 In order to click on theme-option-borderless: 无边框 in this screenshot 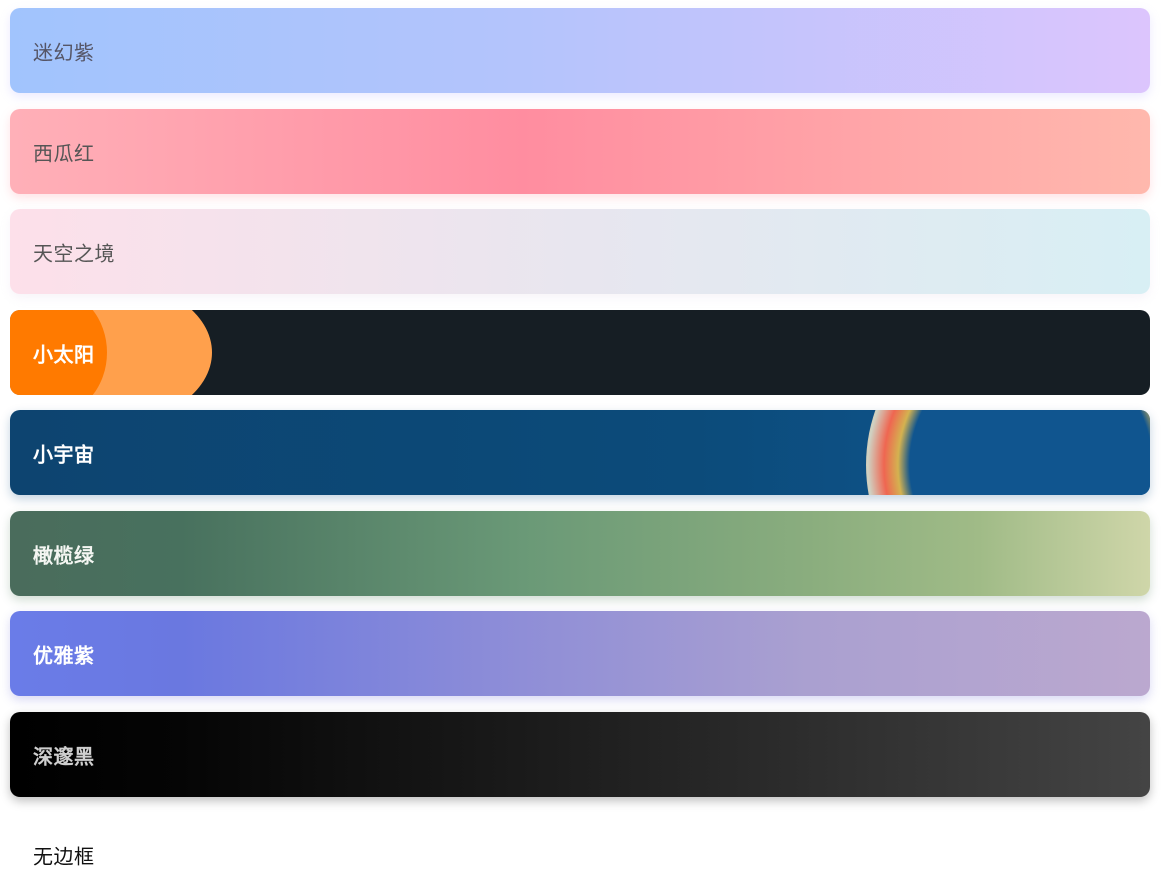, I will do `click(580, 849)`.